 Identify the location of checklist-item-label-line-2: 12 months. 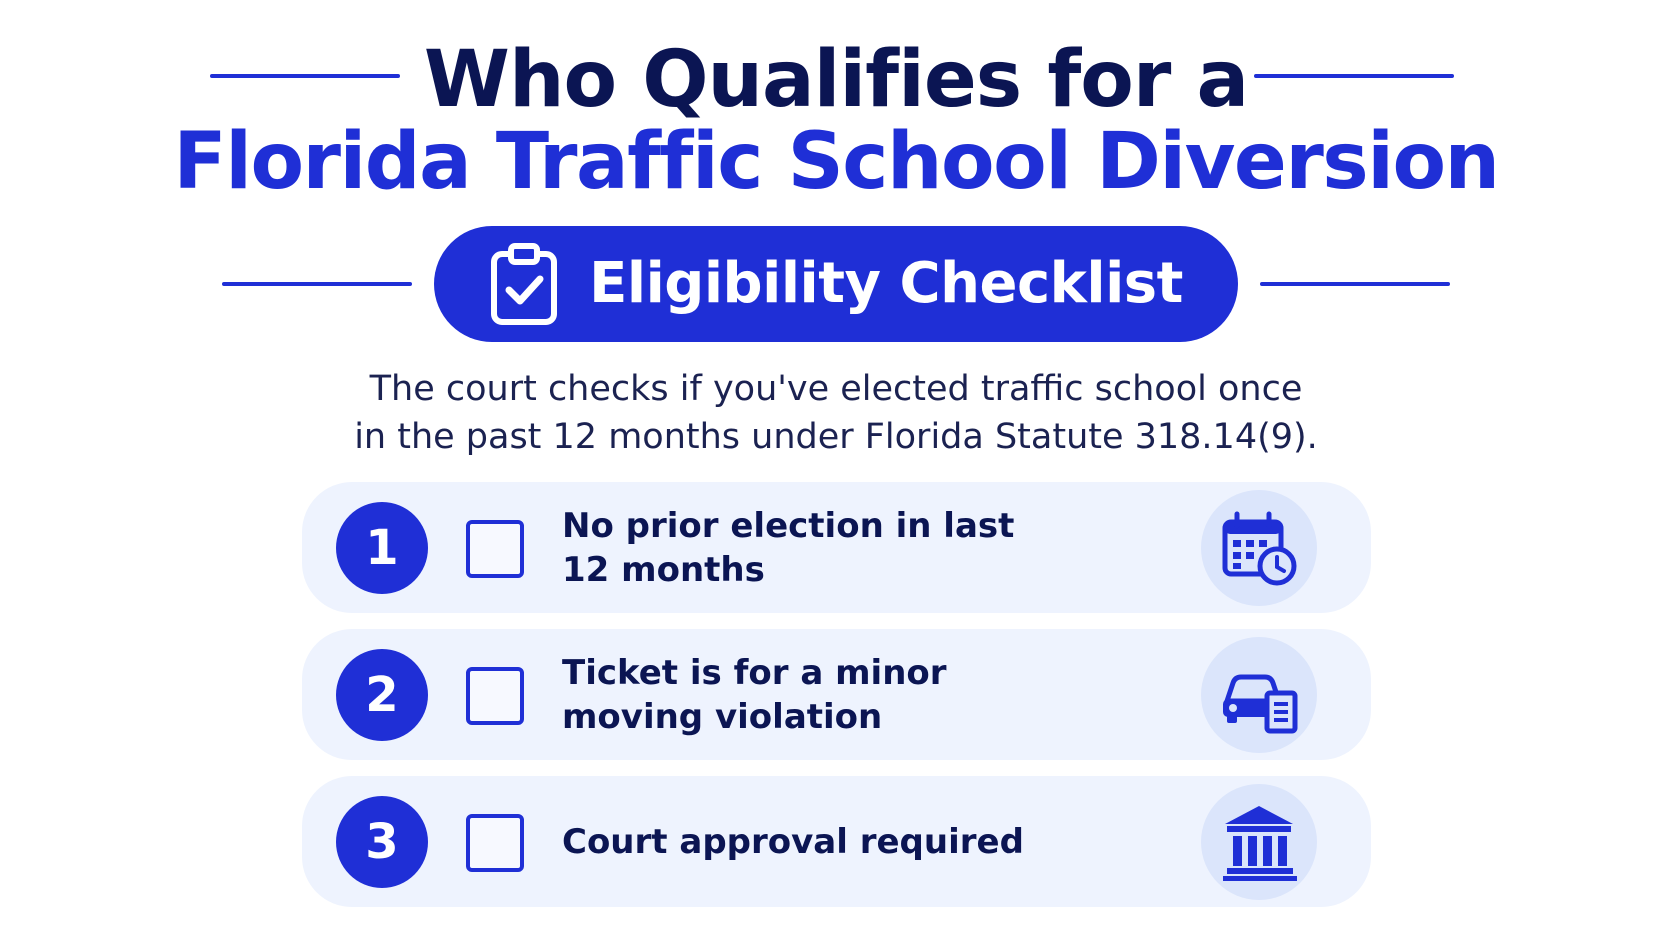
(663, 569).